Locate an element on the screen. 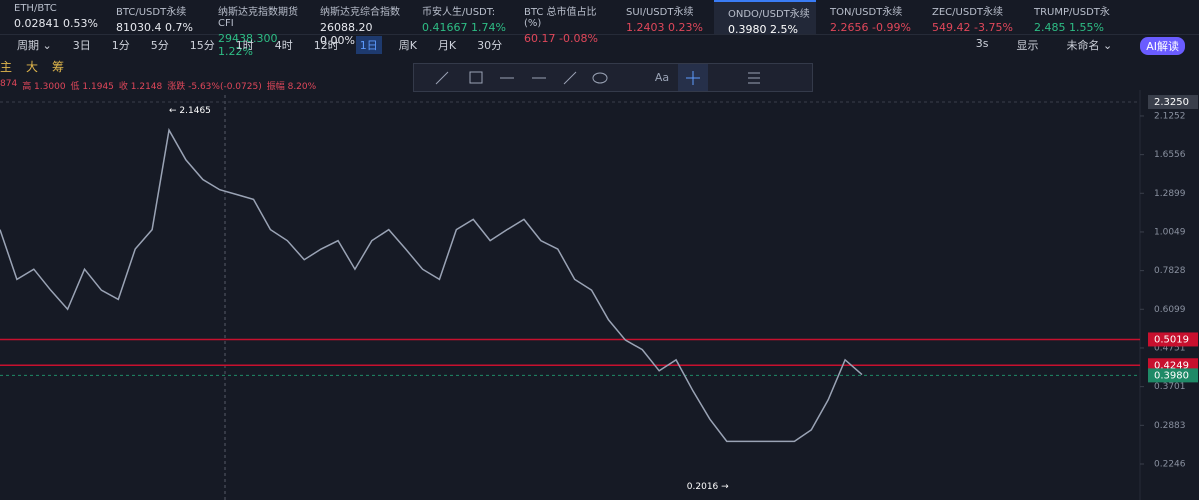 Image resolution: width=1199 pixels, height=500 pixels. ticker-quote: 0.41667 1.74% is located at coordinates (466, 27).